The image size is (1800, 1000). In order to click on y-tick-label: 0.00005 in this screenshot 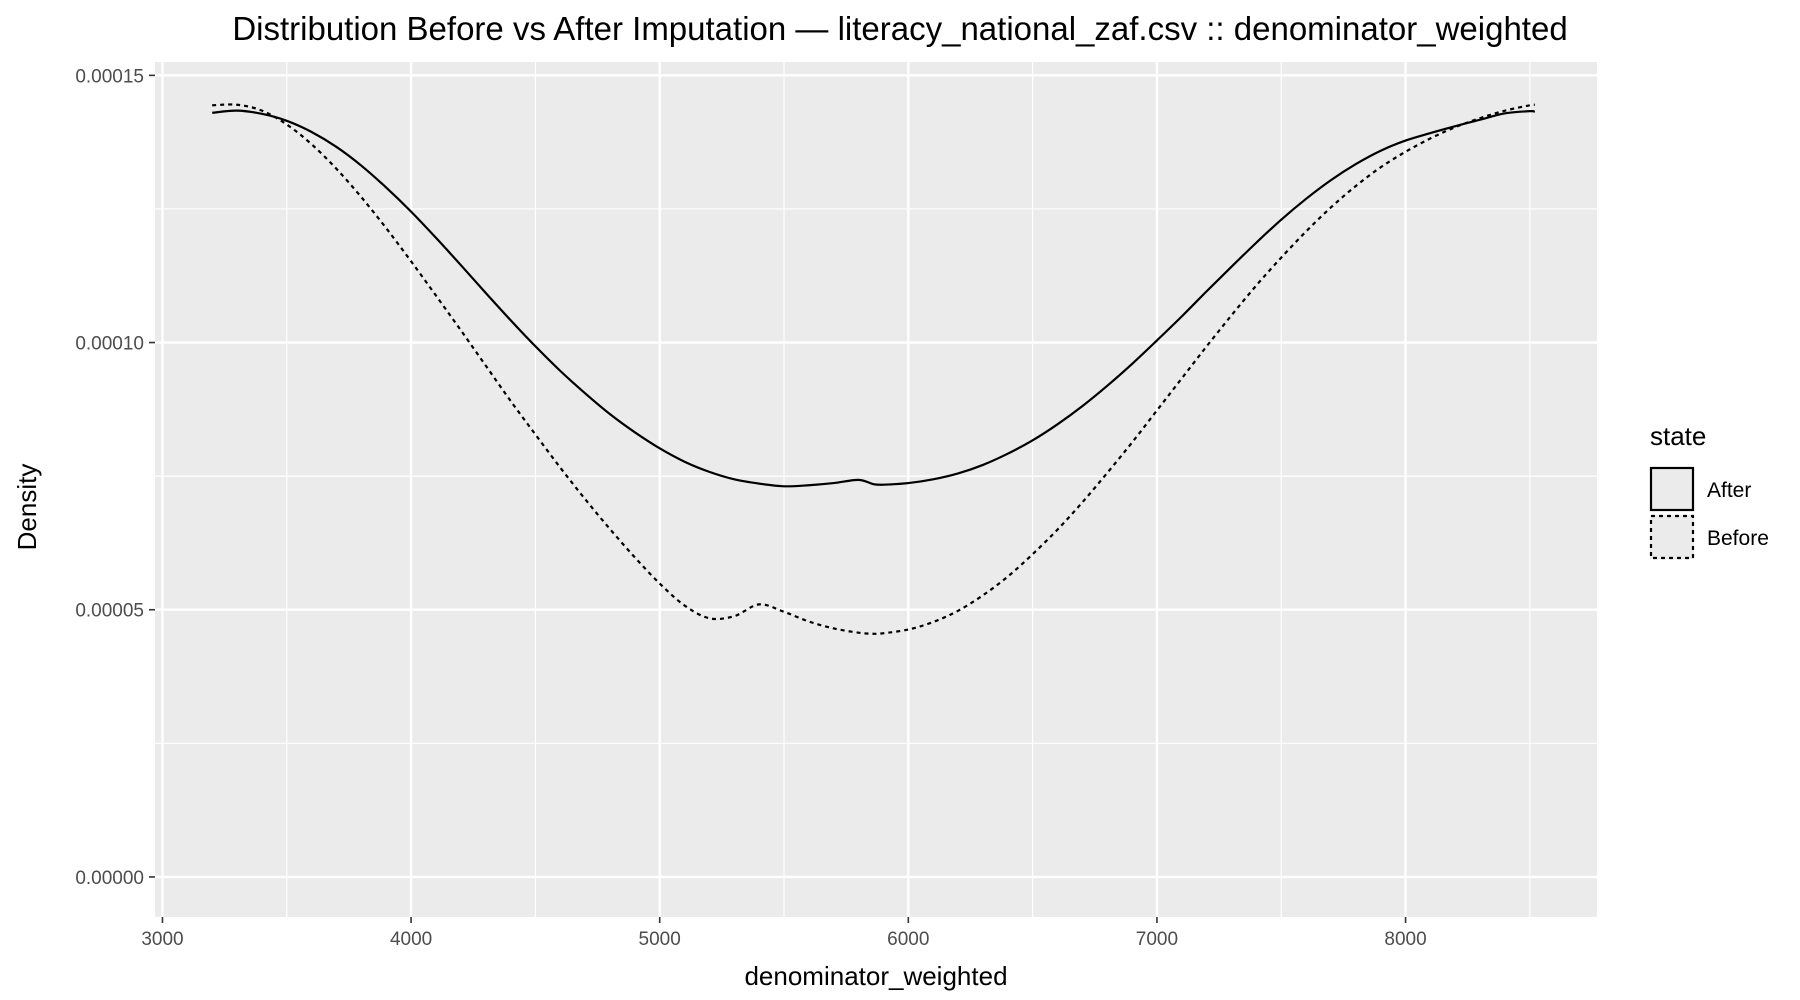, I will do `click(109, 611)`.